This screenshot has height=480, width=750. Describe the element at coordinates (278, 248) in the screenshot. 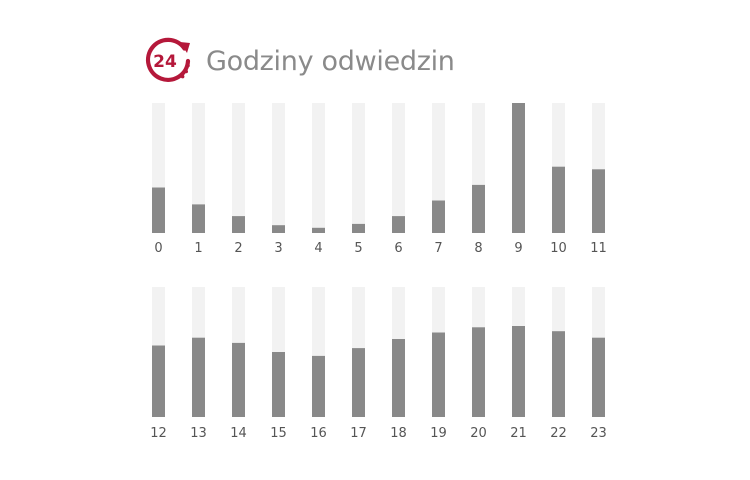

I see `tick-label-hour-3: 3` at that location.